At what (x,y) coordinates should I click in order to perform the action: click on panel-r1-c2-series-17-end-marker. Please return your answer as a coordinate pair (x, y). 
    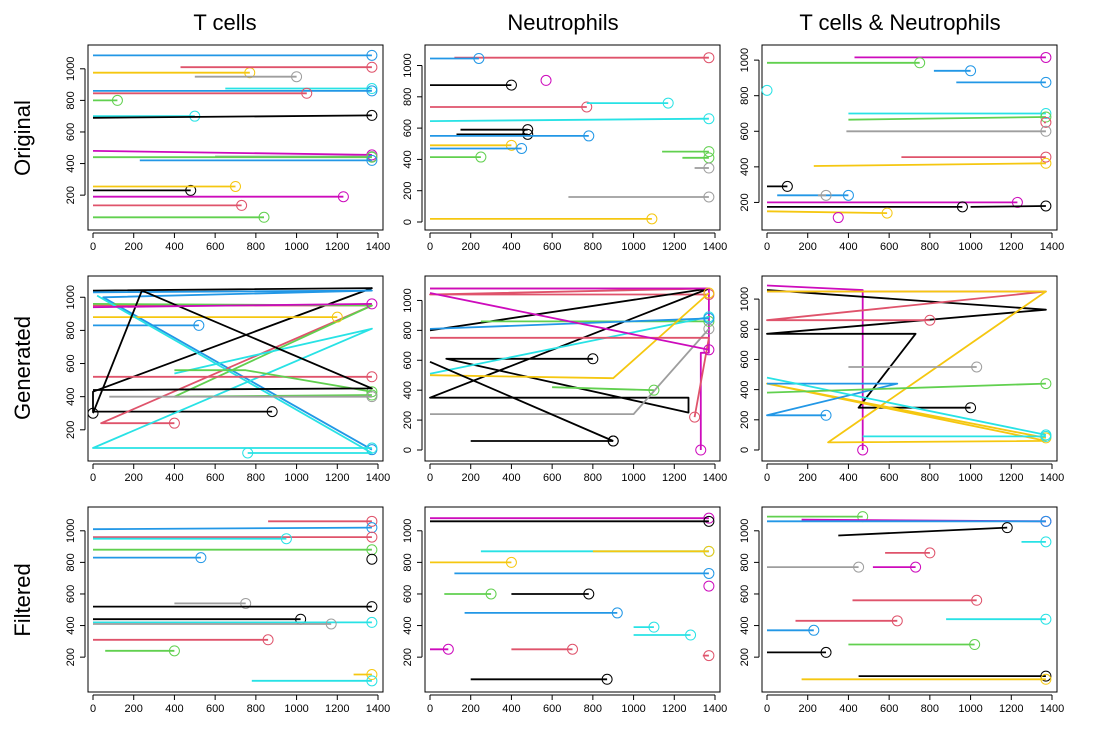
    Looking at the image, I should click on (652, 219).